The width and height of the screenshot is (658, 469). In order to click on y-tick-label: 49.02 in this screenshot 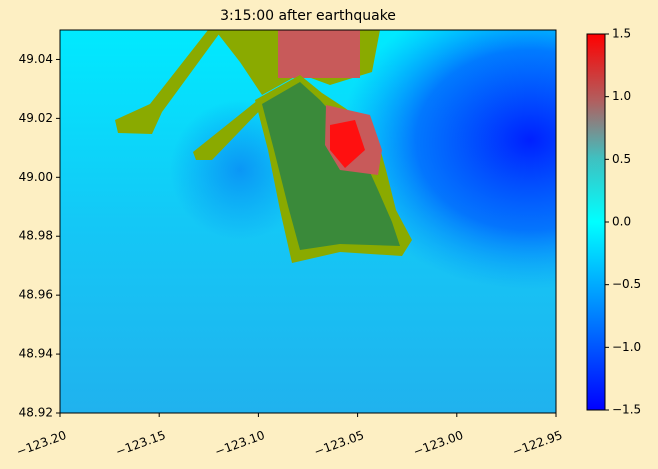, I will do `click(36, 118)`.